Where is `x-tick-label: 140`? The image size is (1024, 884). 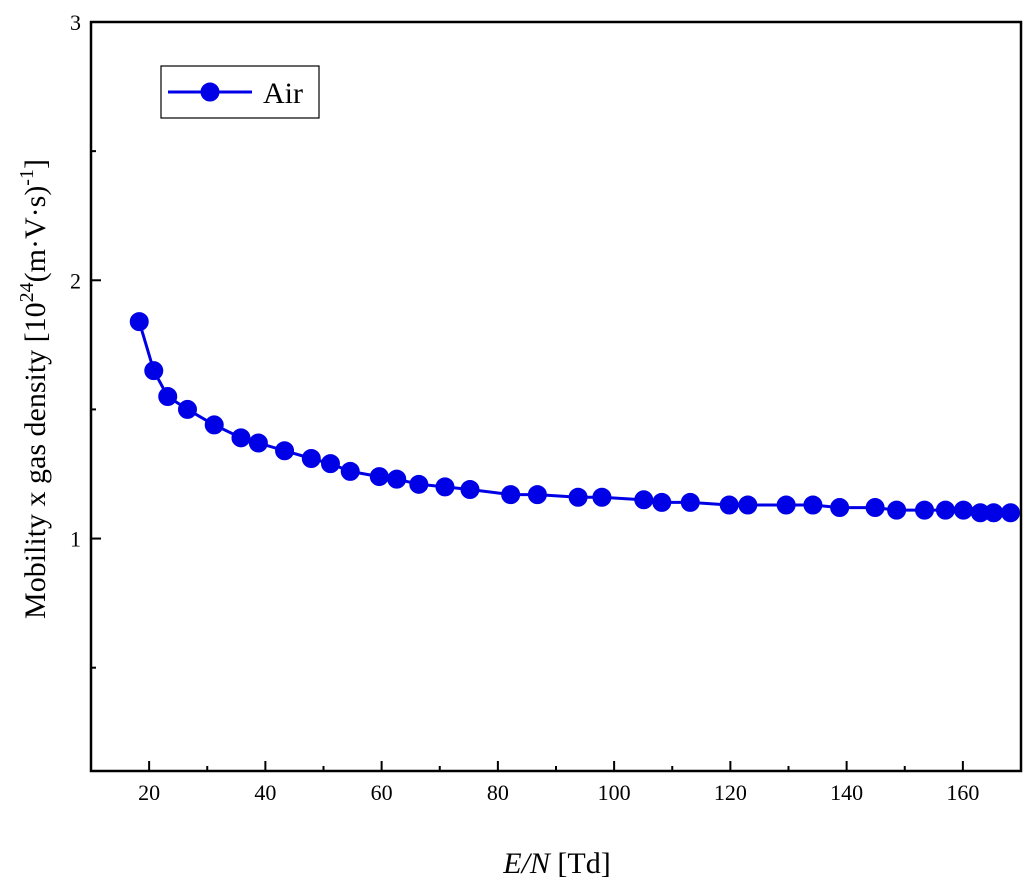 x-tick-label: 140 is located at coordinates (846, 792).